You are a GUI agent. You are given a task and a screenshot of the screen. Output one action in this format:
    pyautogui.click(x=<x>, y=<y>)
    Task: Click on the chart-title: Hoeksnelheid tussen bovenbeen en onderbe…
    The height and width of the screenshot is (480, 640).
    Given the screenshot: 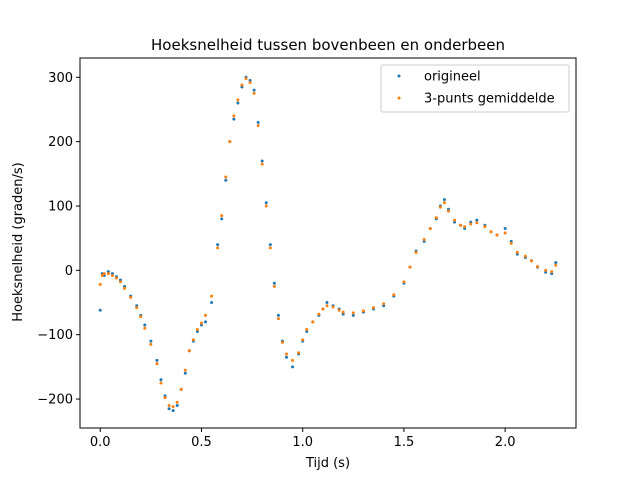 What is the action you would take?
    pyautogui.click(x=328, y=45)
    